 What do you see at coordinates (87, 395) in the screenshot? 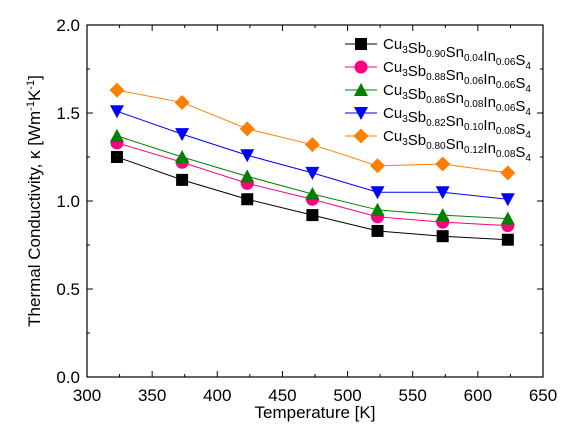
I see `x-tick-label: 300` at bounding box center [87, 395].